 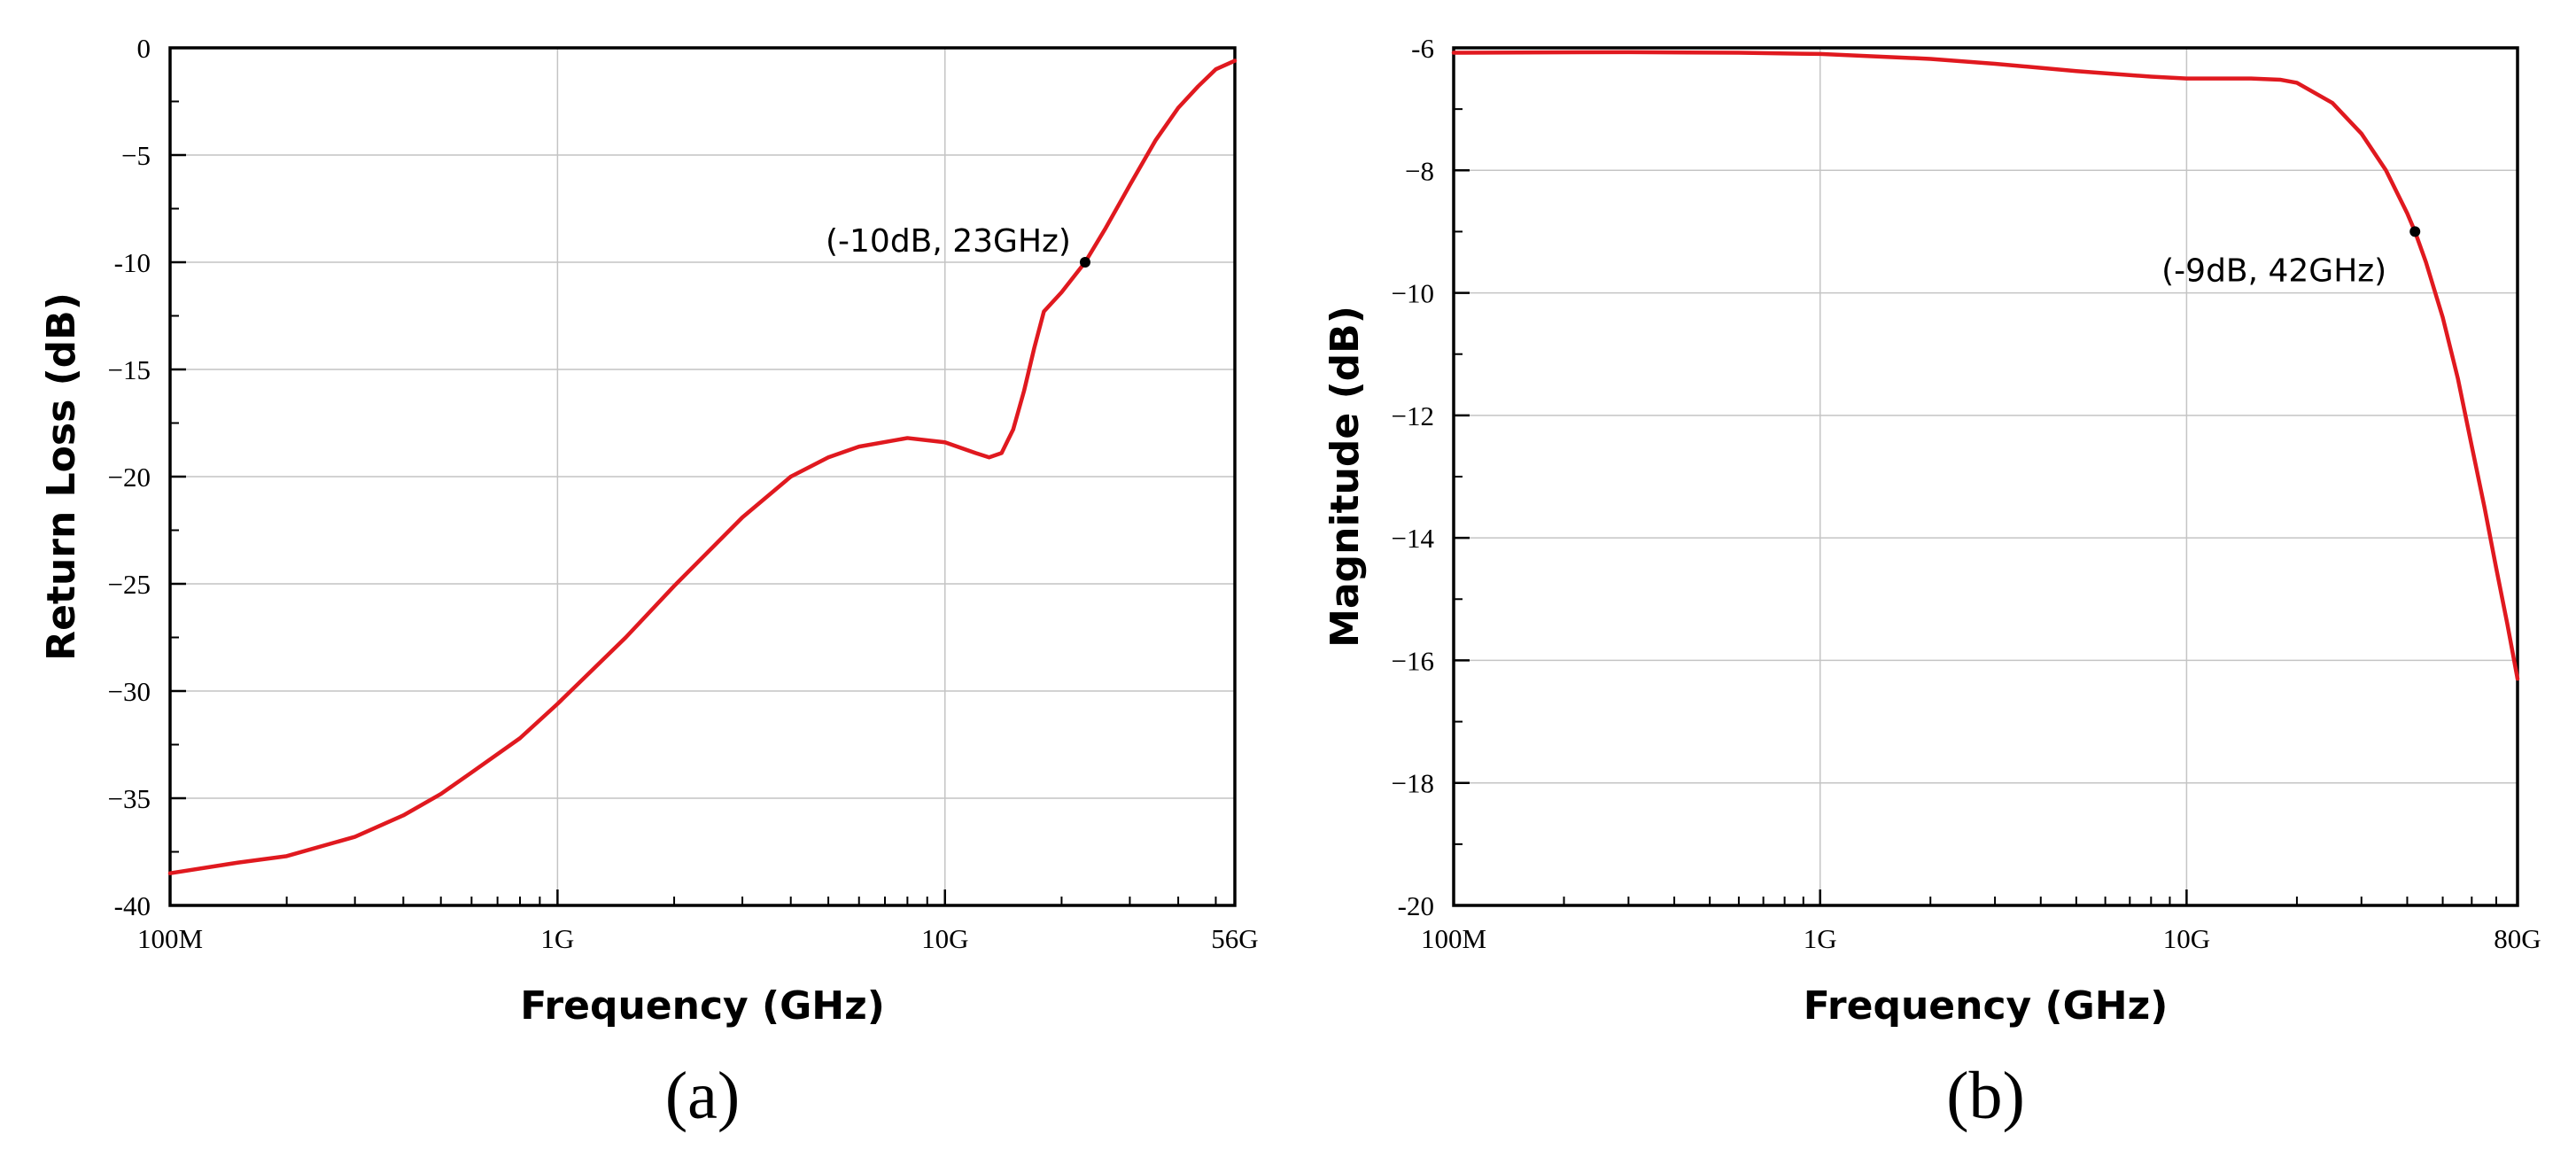 I want to click on y-tick-label: −8, so click(x=1419, y=170).